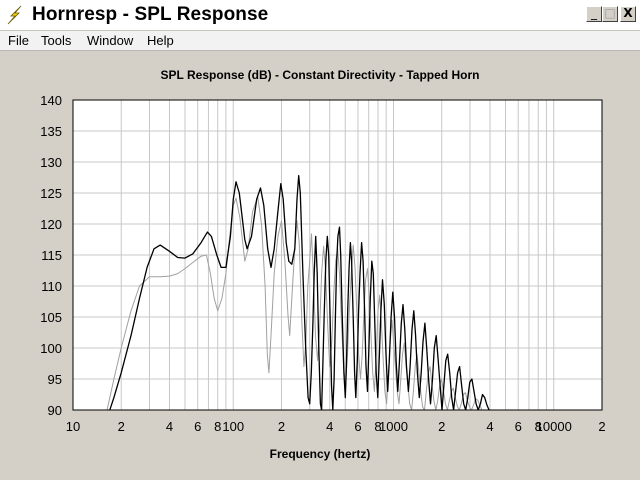 This screenshot has height=480, width=640. What do you see at coordinates (18, 40) in the screenshot?
I see `menu-file: File` at bounding box center [18, 40].